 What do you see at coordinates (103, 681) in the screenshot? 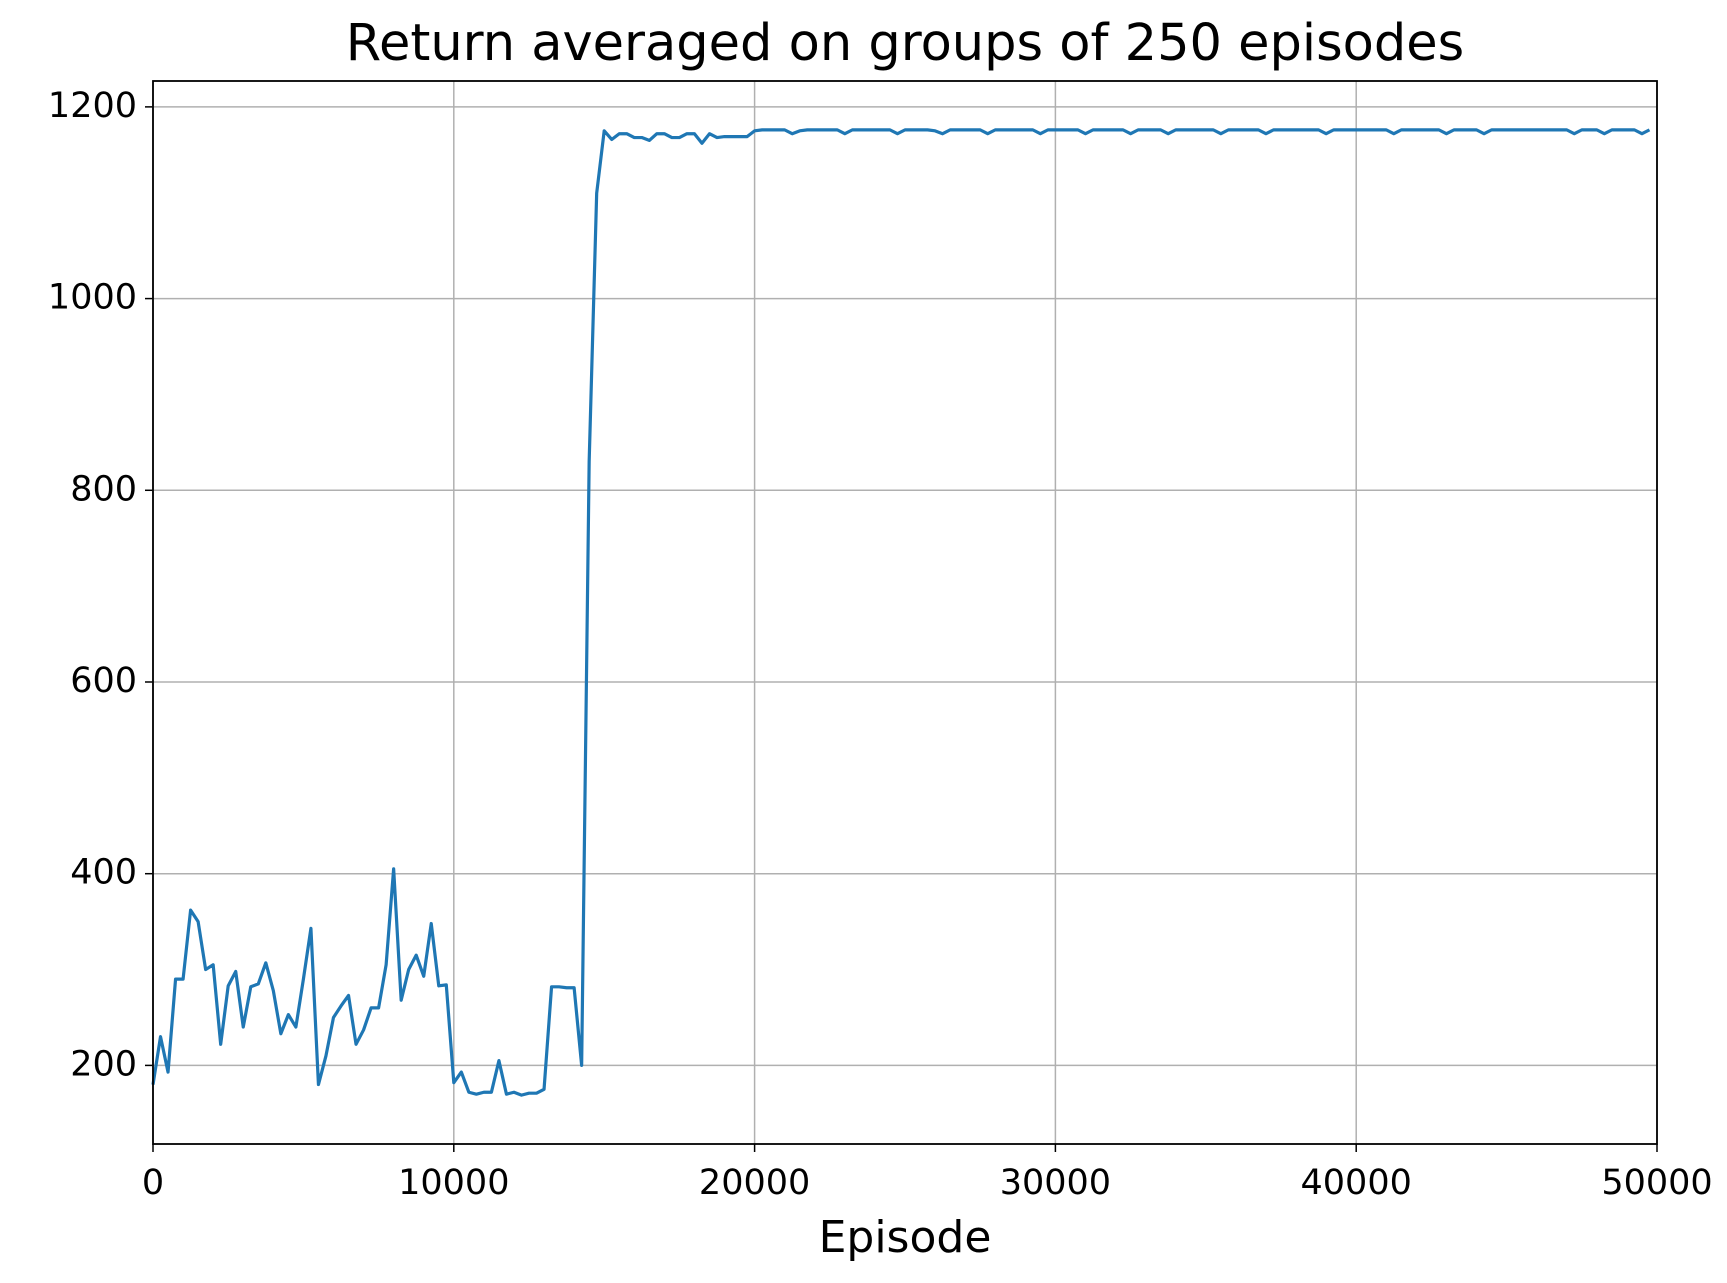
I see `y-tick-label: 600` at bounding box center [103, 681].